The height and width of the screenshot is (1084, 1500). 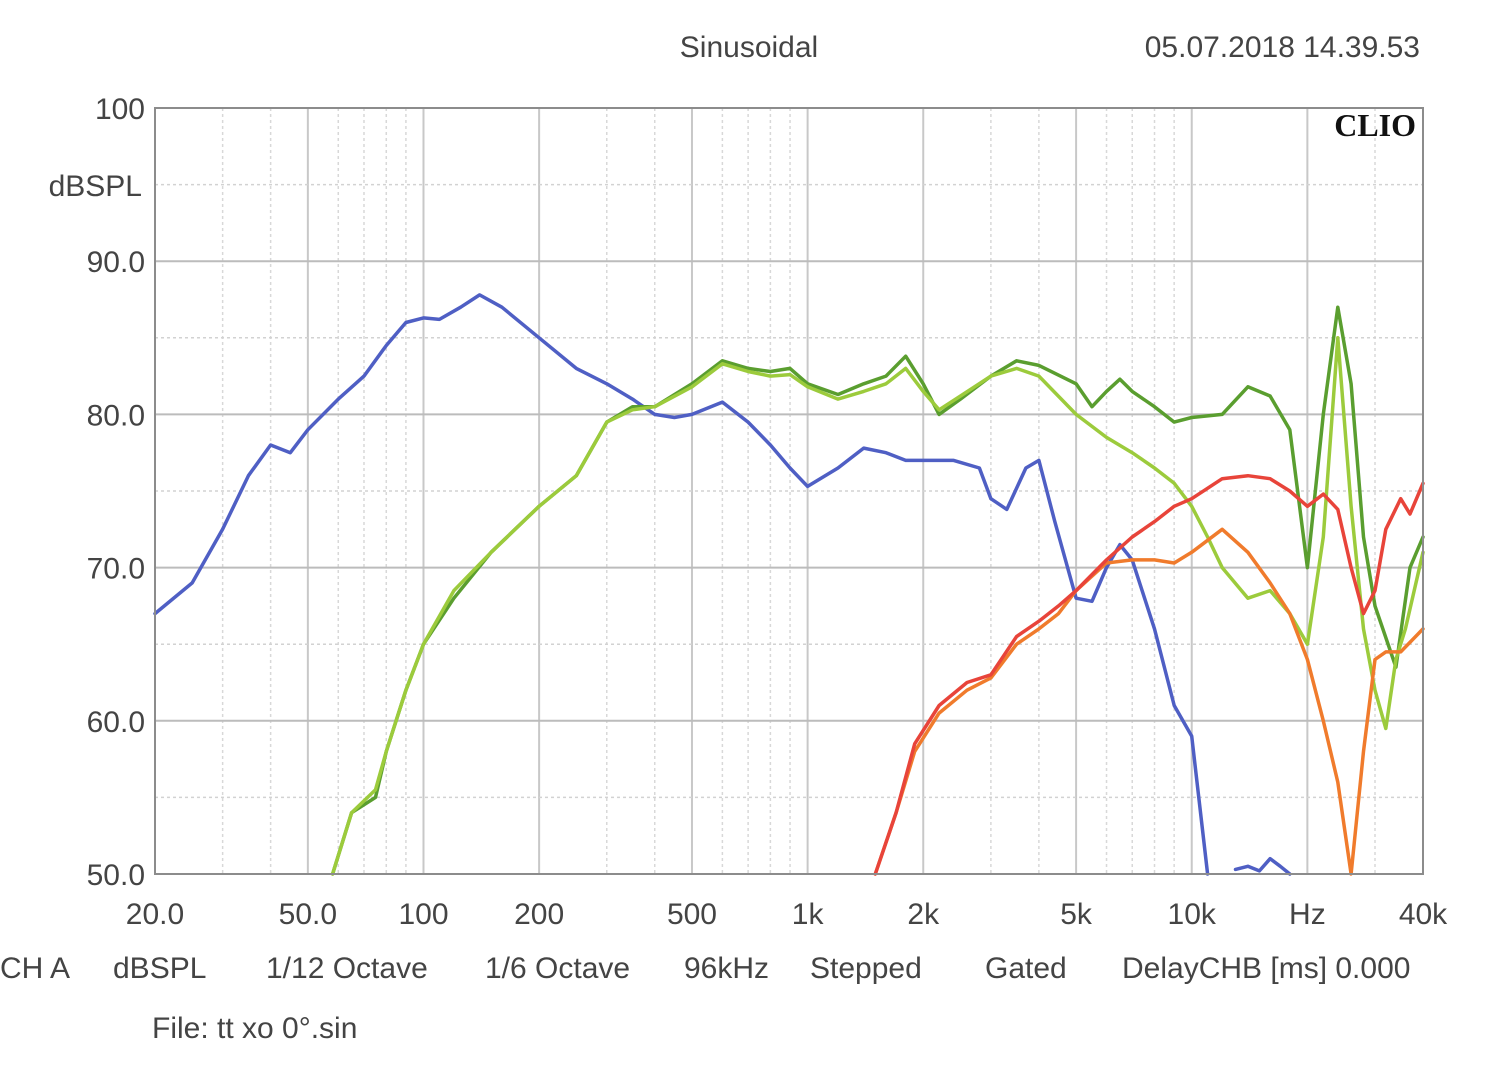 I want to click on x-tick-label: 200, so click(x=539, y=914).